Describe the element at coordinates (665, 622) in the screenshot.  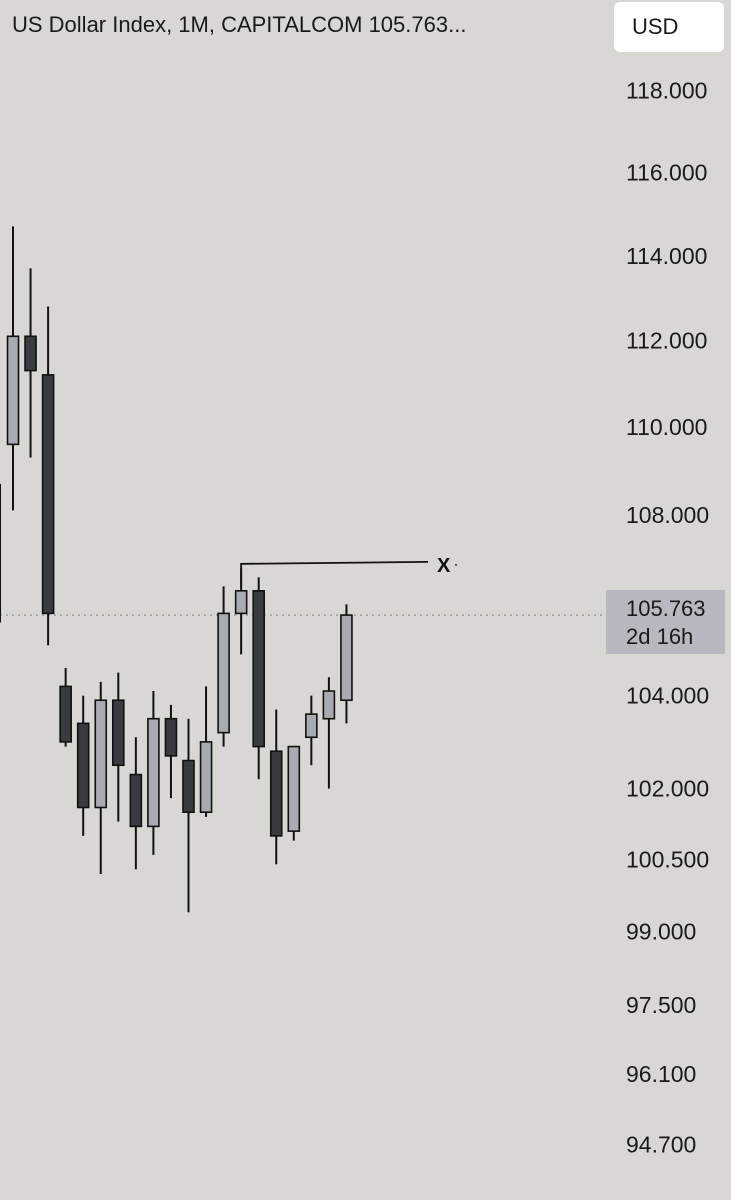
I see `price-badge: 105.763 2d 16h` at that location.